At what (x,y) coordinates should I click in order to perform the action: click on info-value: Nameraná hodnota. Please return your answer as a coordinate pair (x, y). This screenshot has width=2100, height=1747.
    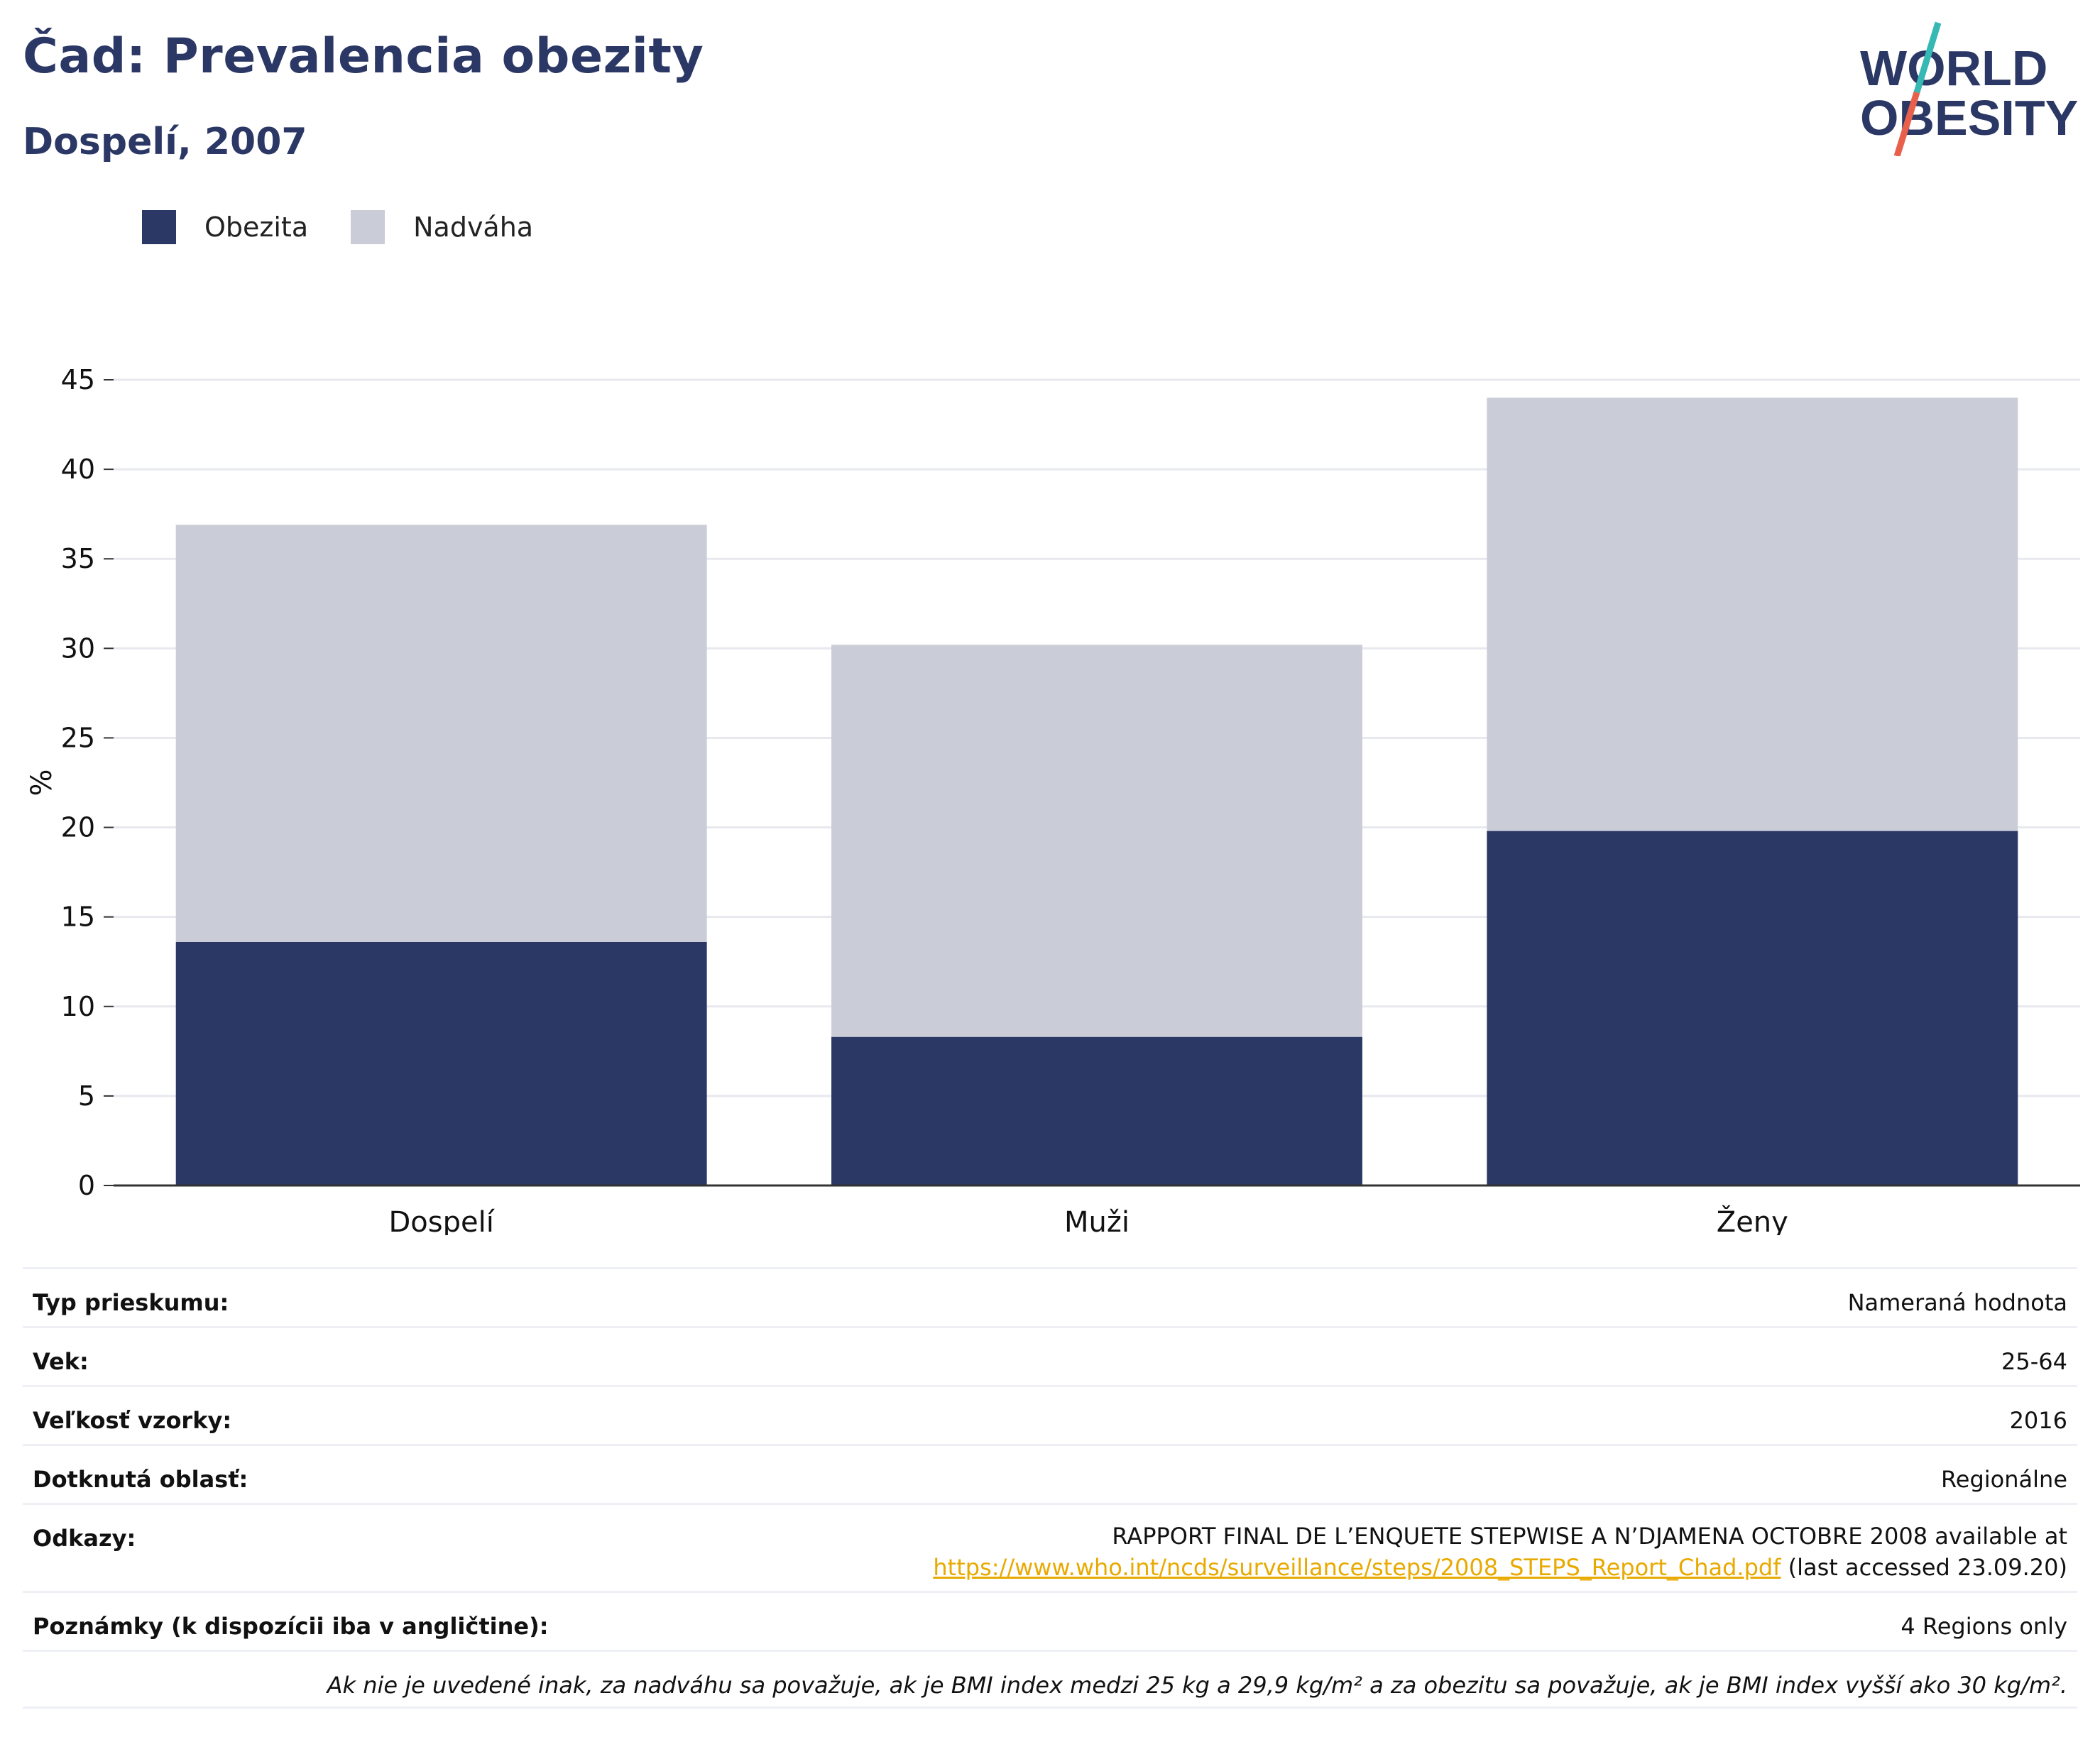
    Looking at the image, I should click on (1957, 1302).